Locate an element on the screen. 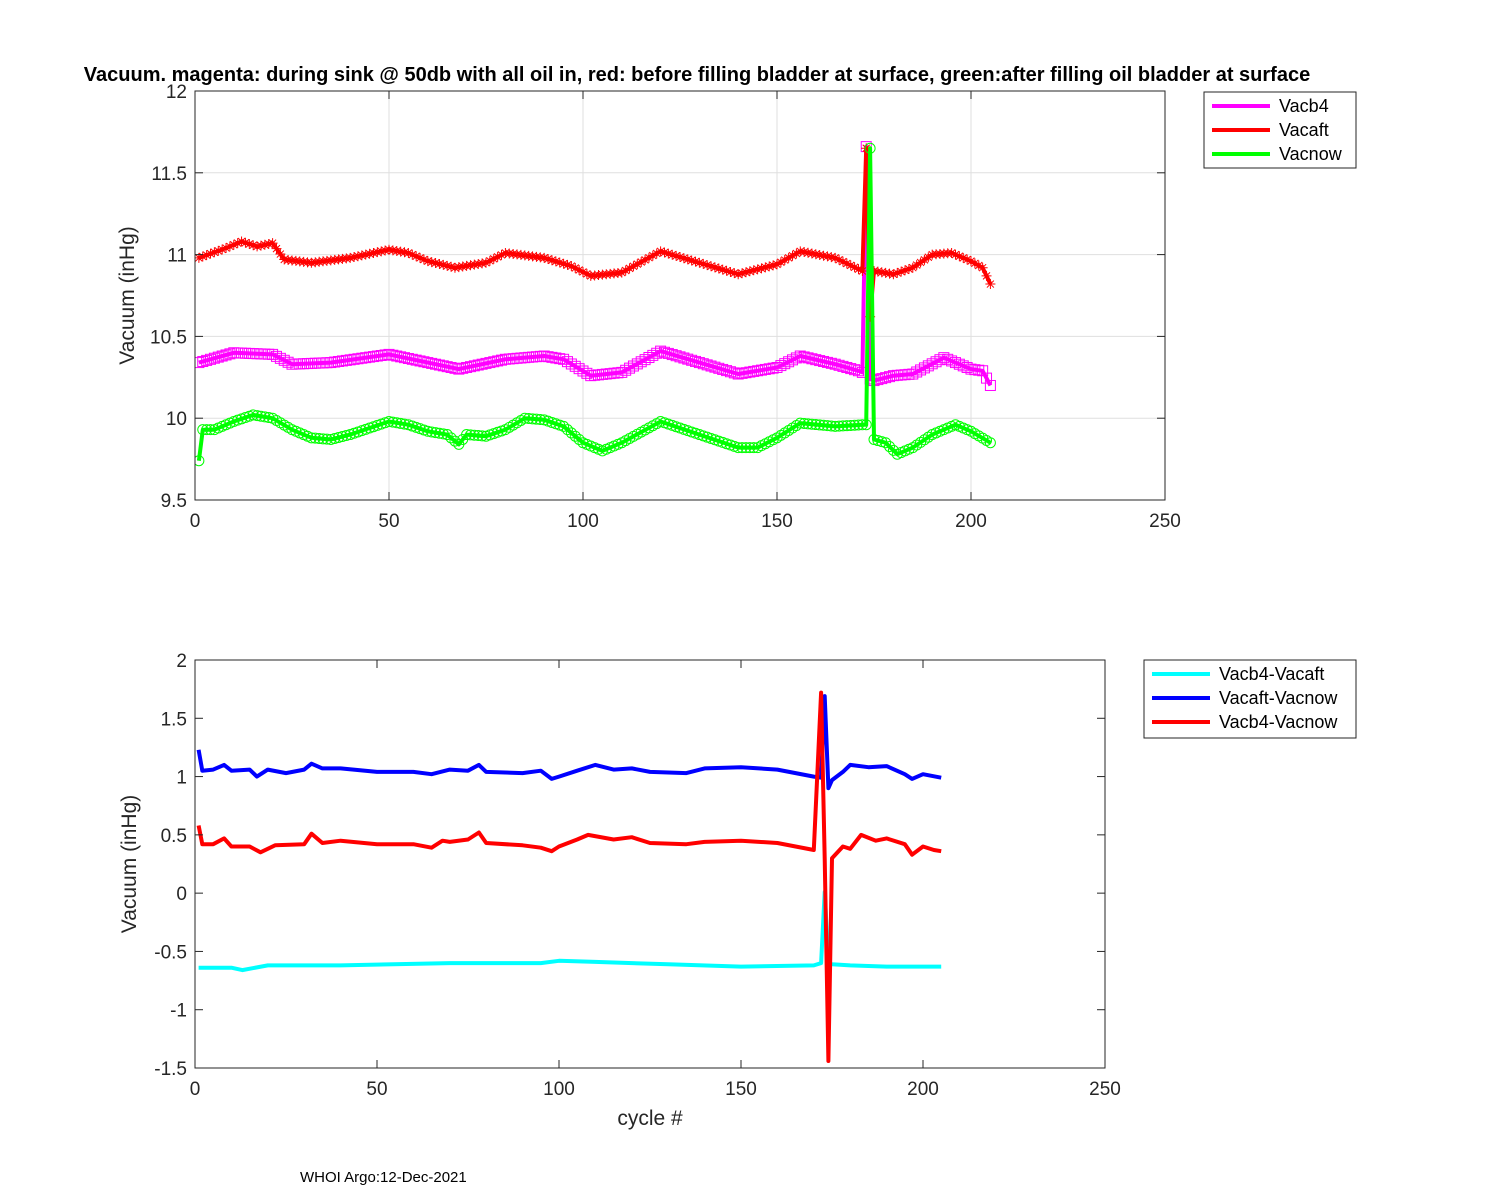  series-markers-vacnow is located at coordinates (595, 304).